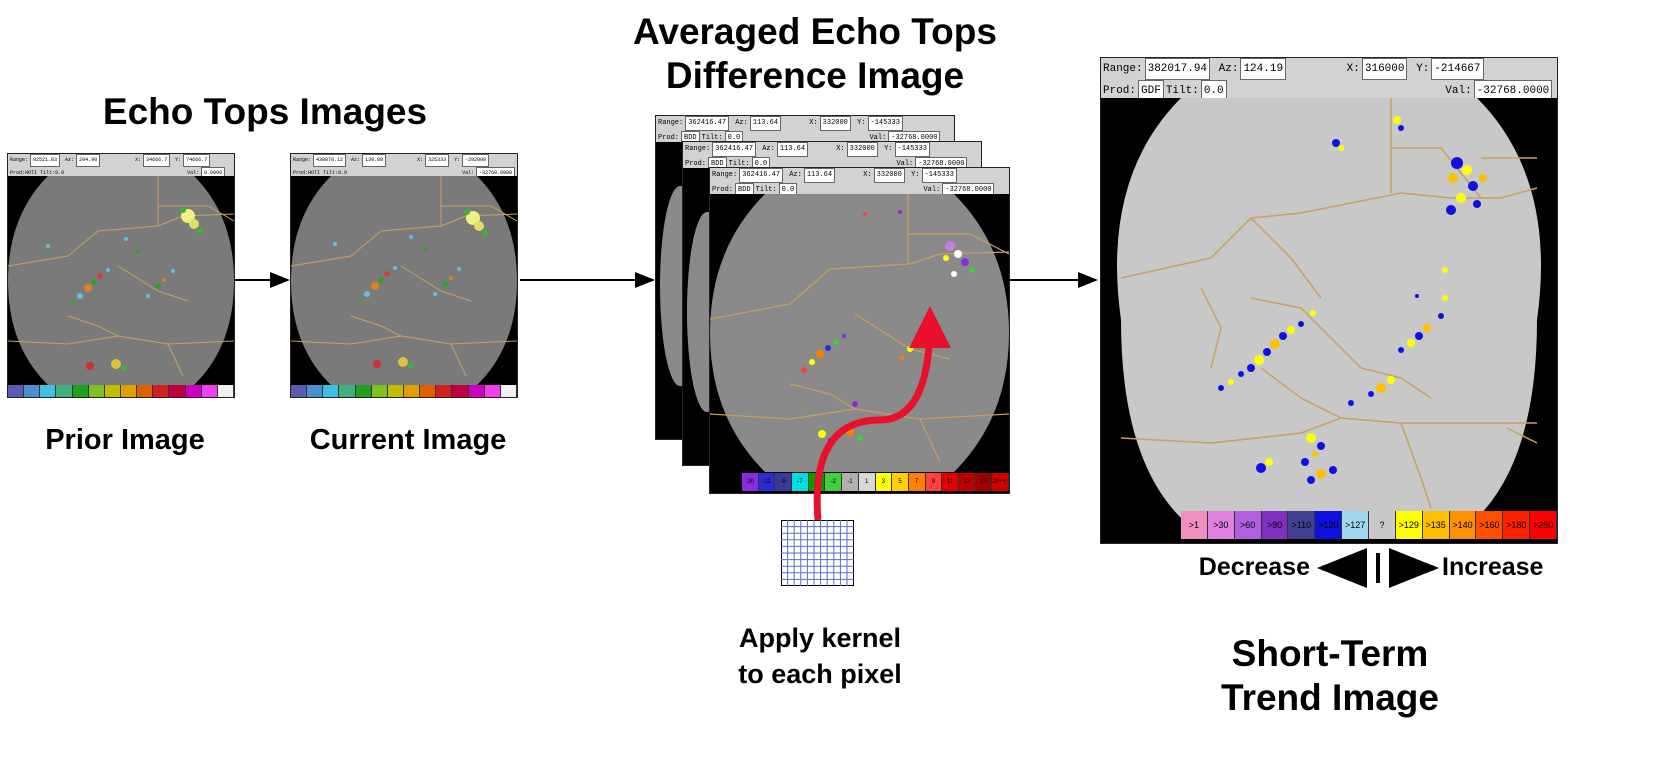  I want to click on trend-legend-swatch: >250, so click(1543, 525).